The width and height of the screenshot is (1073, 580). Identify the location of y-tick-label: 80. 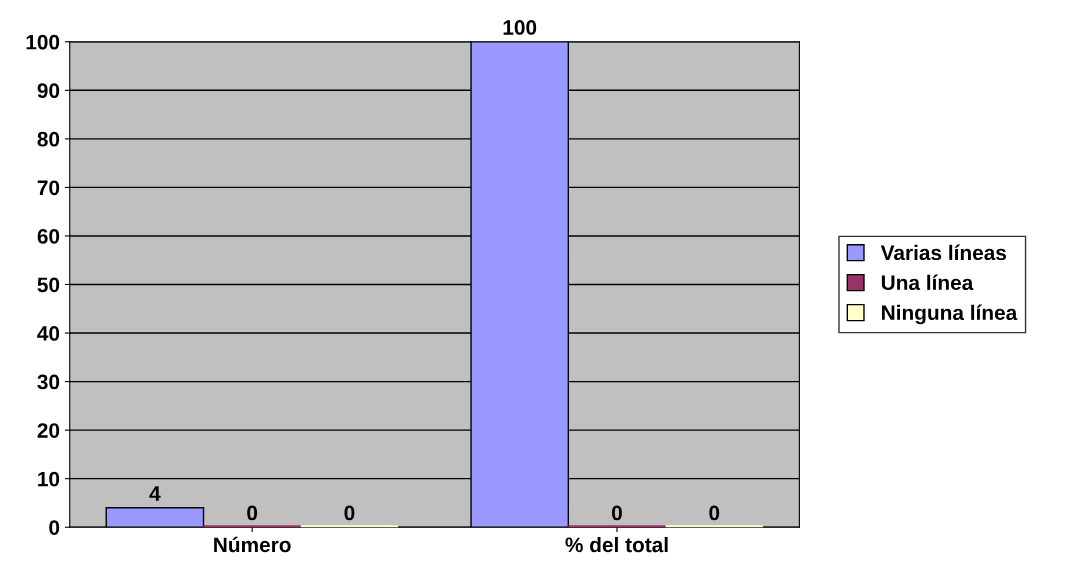
(48, 139).